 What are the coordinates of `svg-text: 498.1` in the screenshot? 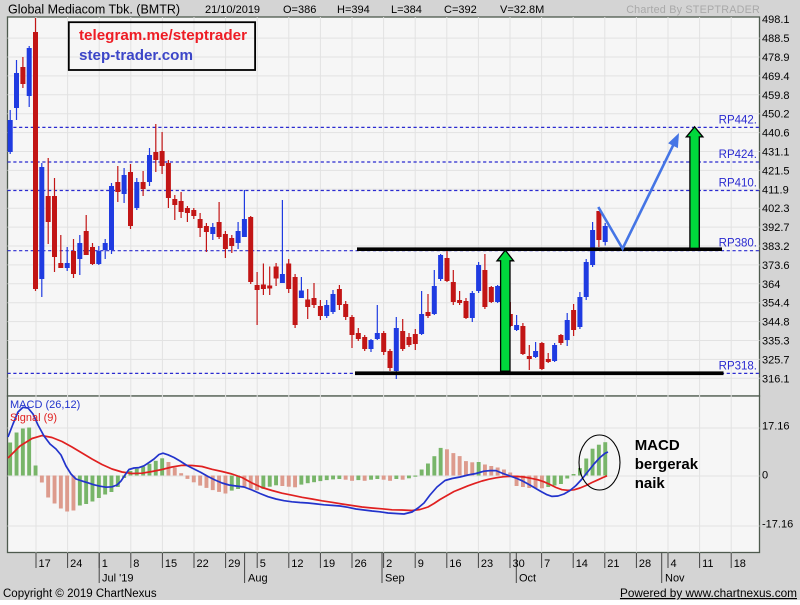 It's located at (776, 20).